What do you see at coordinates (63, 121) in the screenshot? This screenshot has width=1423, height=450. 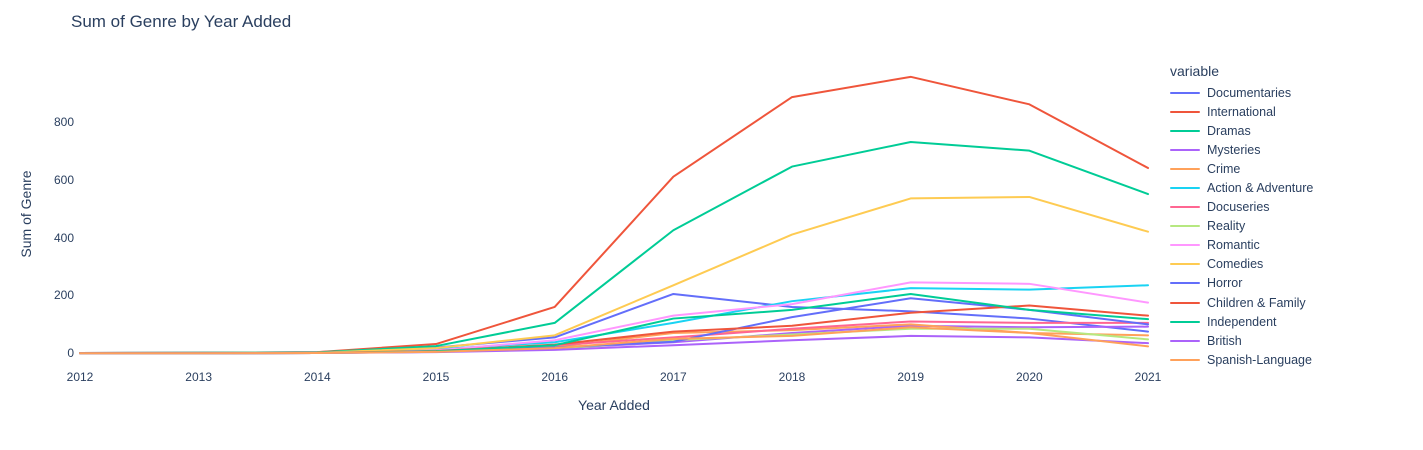 I see `y-tick-label: 800` at bounding box center [63, 121].